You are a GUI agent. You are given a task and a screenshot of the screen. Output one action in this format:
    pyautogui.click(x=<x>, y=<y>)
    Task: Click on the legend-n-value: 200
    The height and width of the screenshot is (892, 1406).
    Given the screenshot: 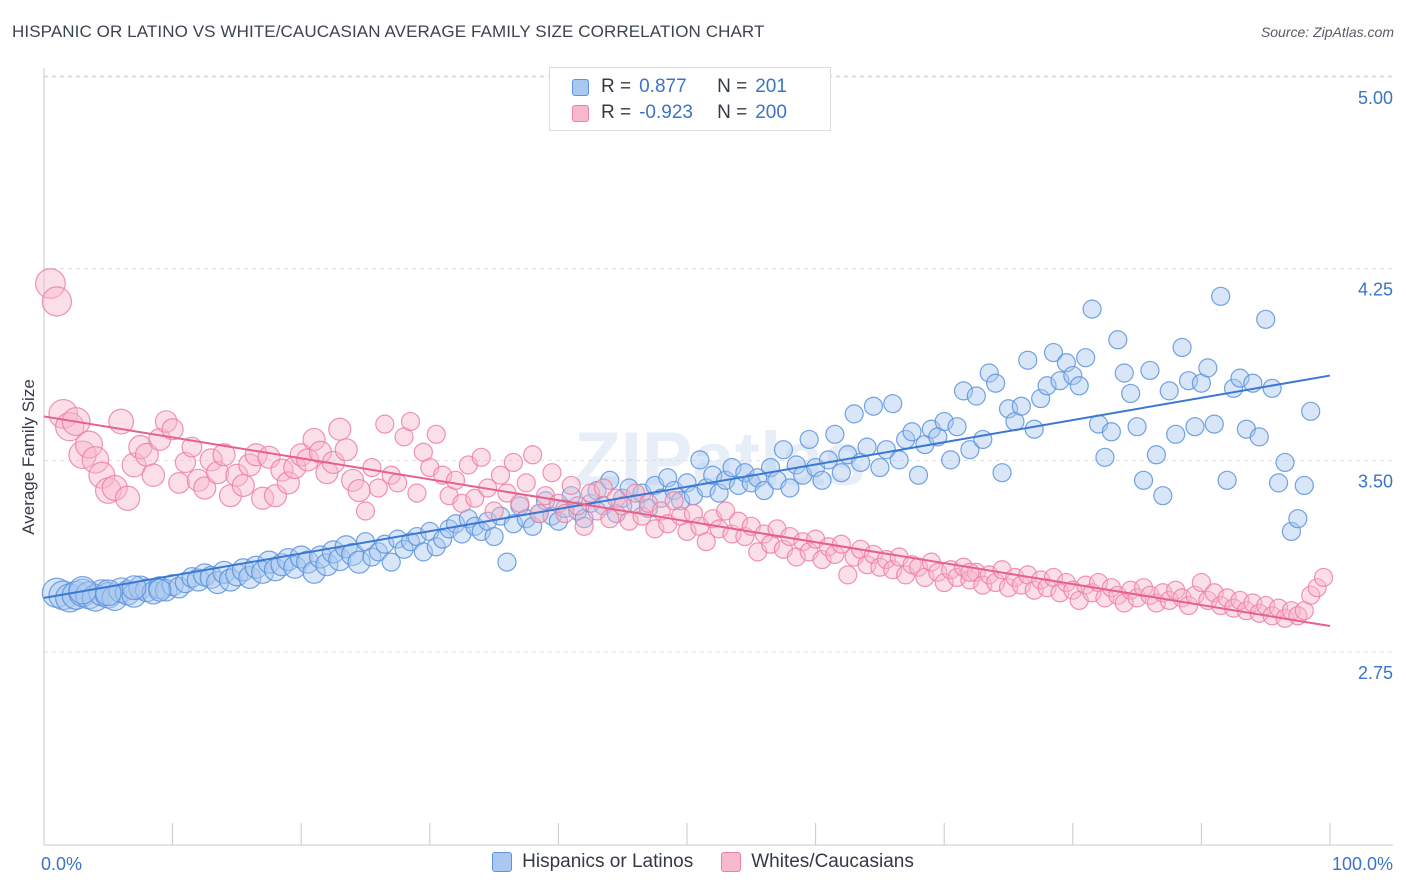 What is the action you would take?
    pyautogui.click(x=771, y=112)
    